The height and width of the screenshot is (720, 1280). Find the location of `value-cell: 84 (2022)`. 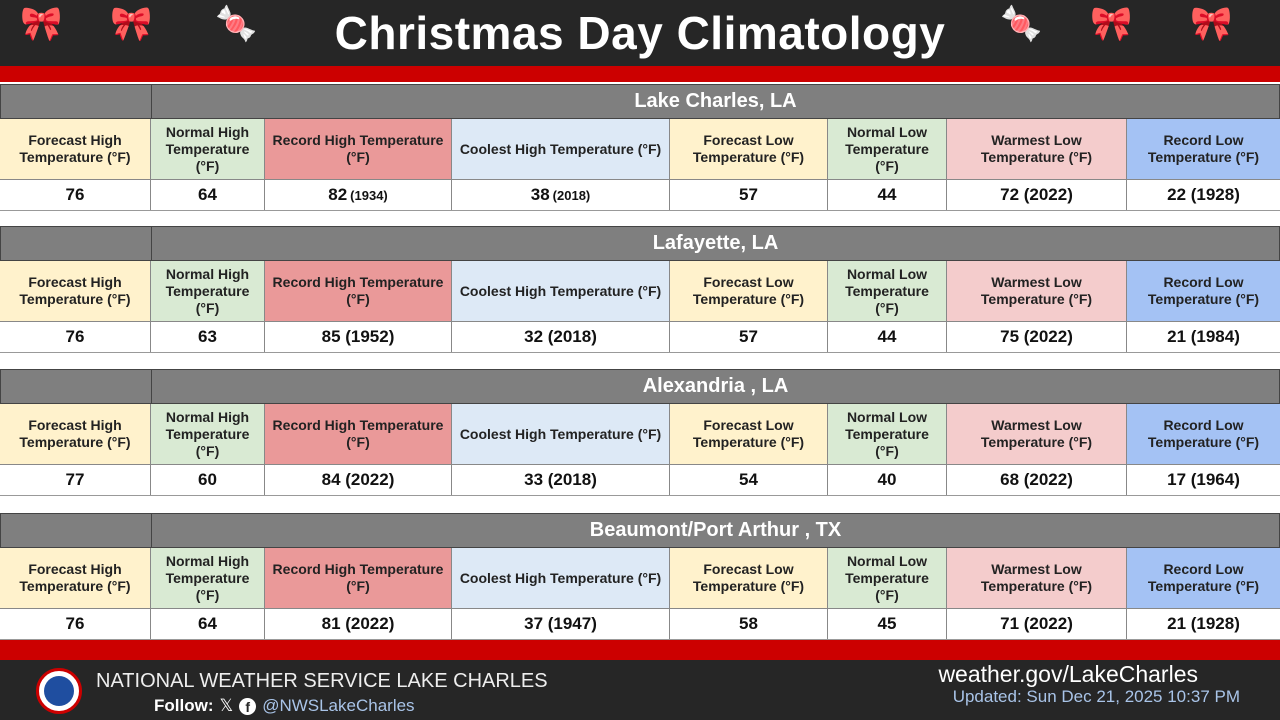

value-cell: 84 (2022) is located at coordinates (358, 480).